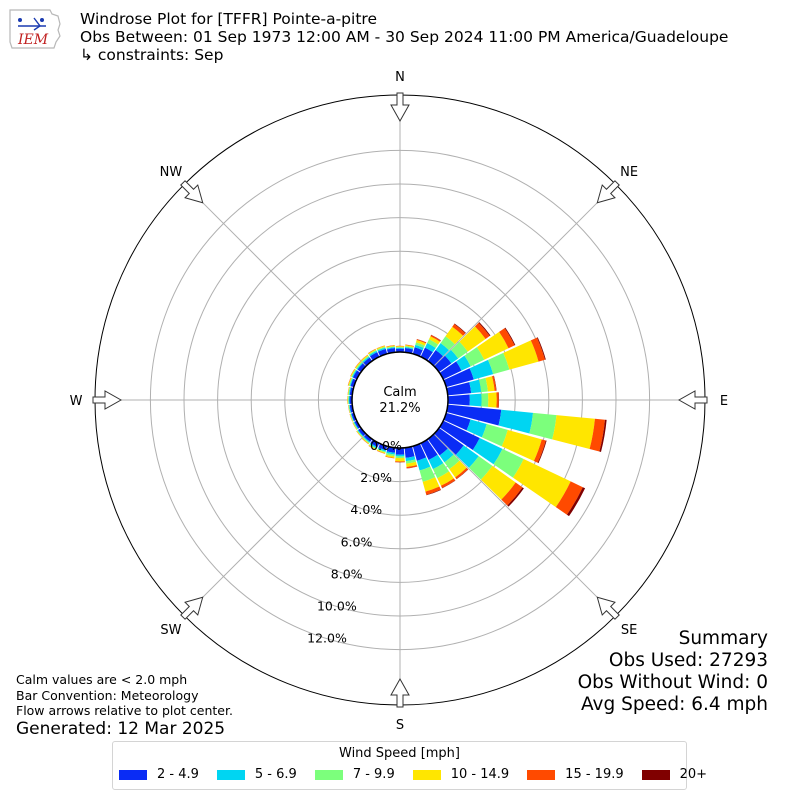  Describe the element at coordinates (35, 29) in the screenshot. I see `iem-logo: IEM` at that location.